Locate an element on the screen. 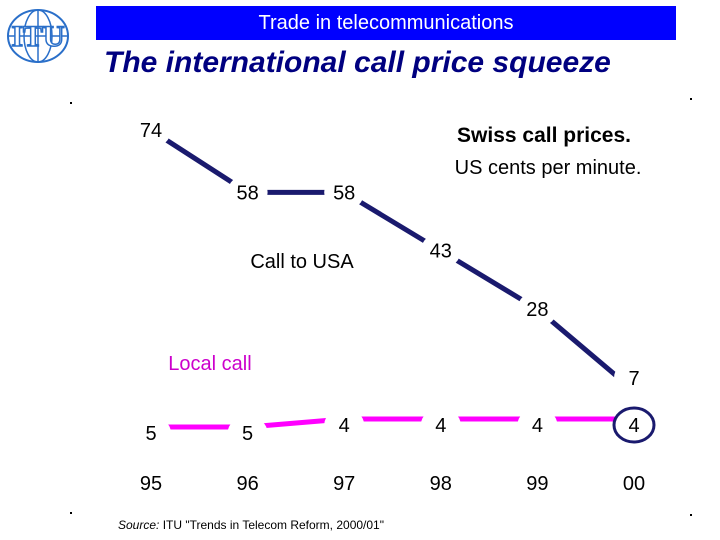 The height and width of the screenshot is (540, 720). usa-data-label: 7 is located at coordinates (633, 379).